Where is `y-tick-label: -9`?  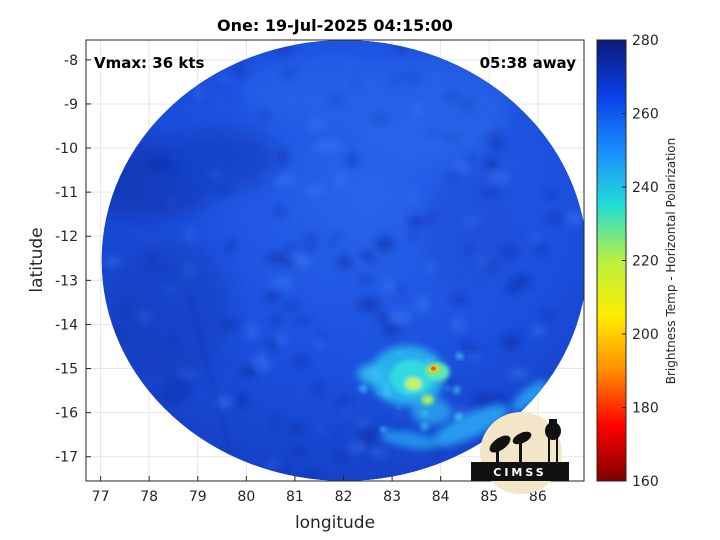 y-tick-label: -9 is located at coordinates (71, 105).